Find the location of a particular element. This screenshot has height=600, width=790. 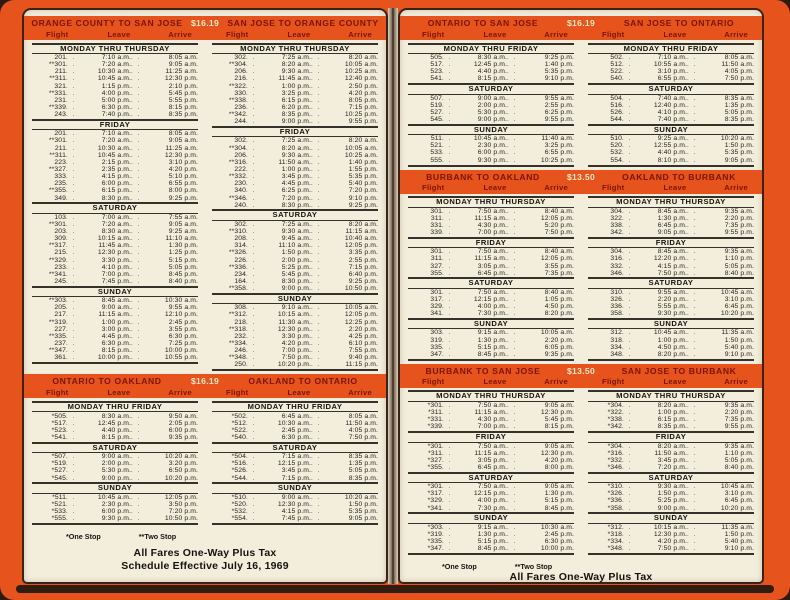

flight-number: 244 is located at coordinates (240, 122).